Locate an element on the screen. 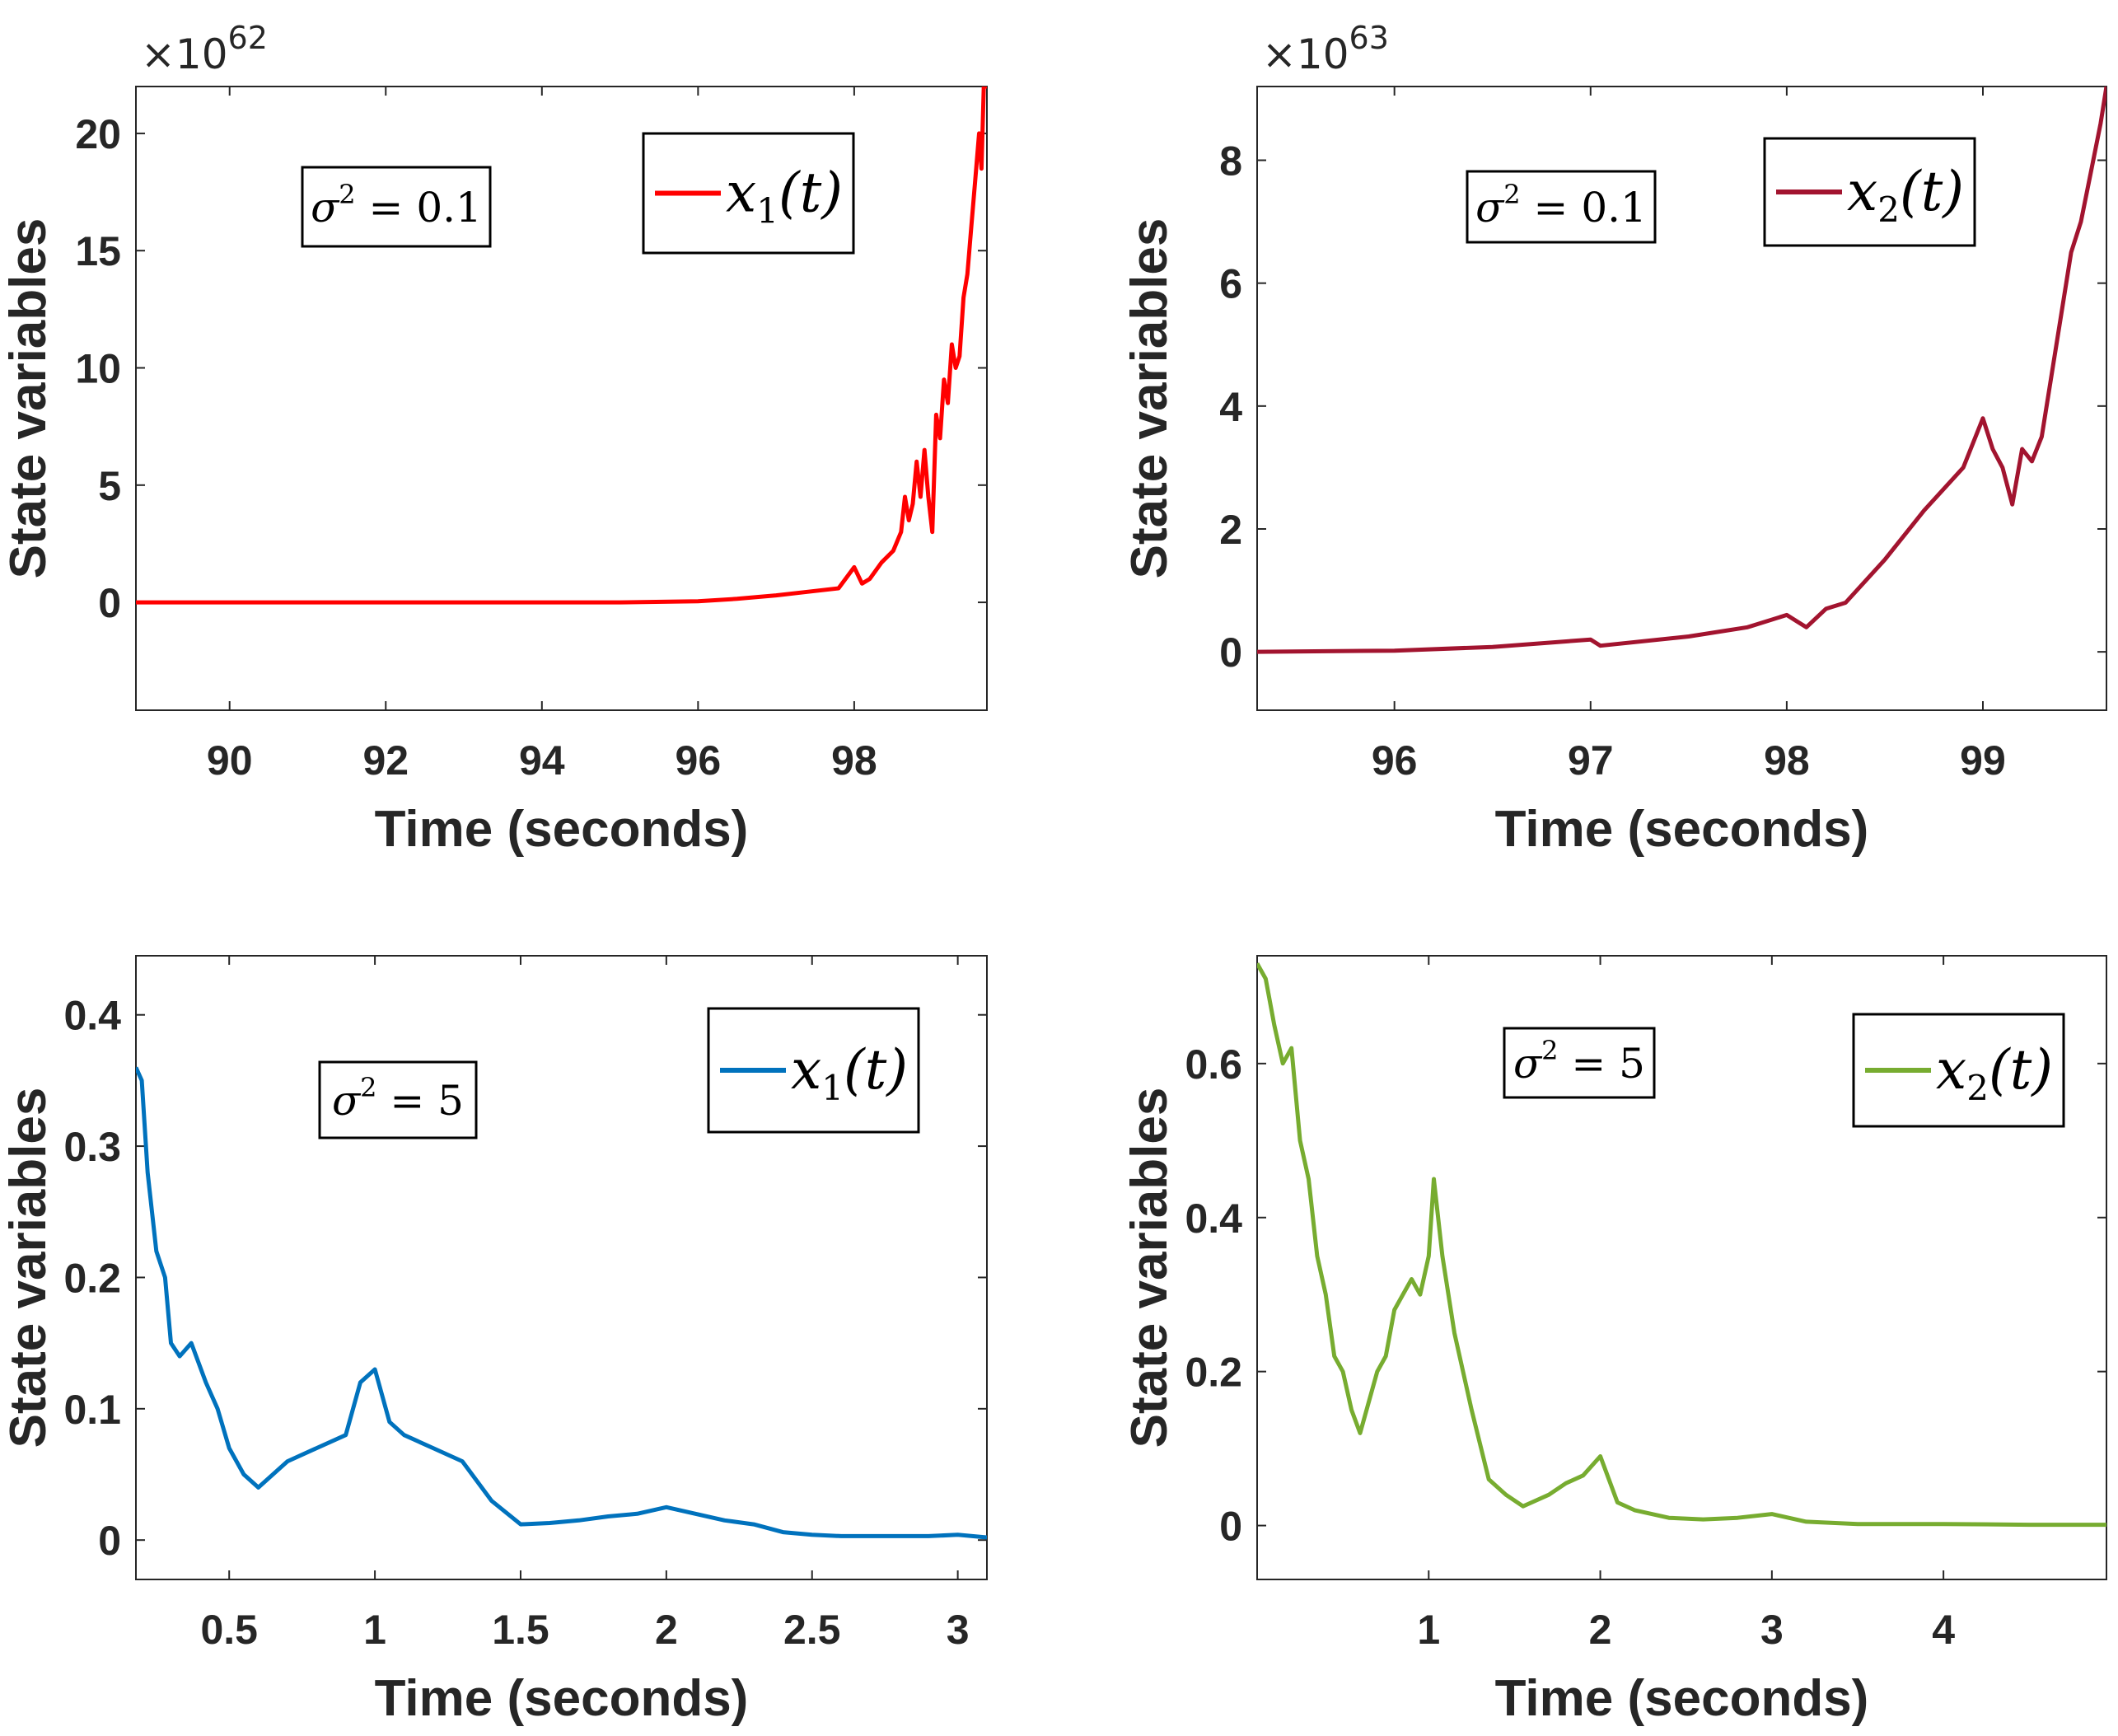  y-axis-multiplier: ×1062 is located at coordinates (204, 49).